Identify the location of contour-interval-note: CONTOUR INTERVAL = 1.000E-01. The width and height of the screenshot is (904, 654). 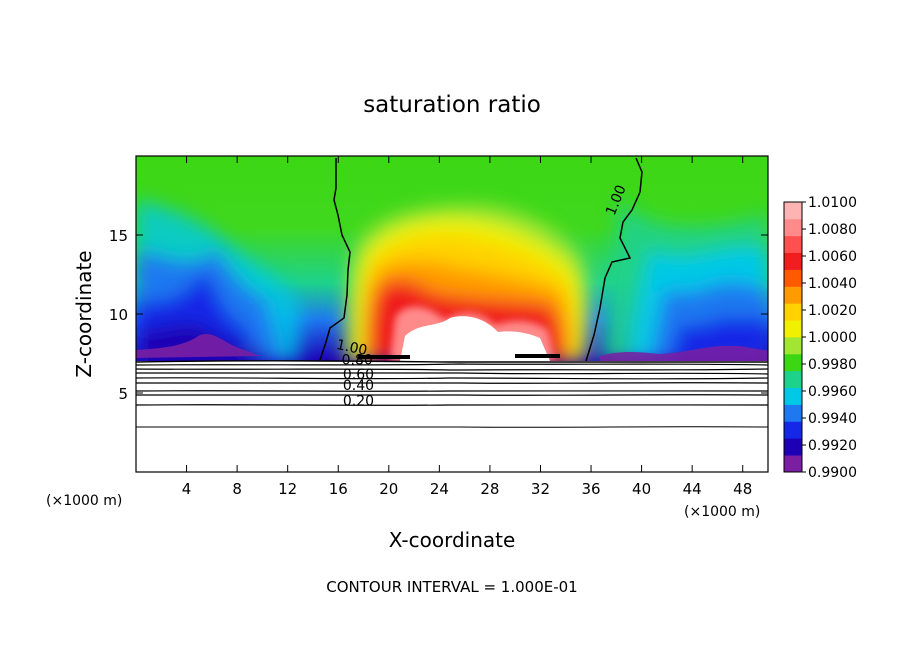
(451, 587).